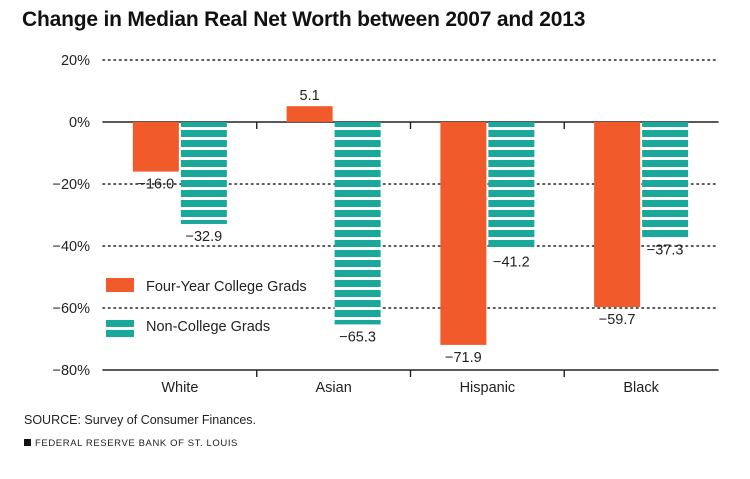  What do you see at coordinates (617, 215) in the screenshot?
I see `bar-black-four-year-college-grads` at bounding box center [617, 215].